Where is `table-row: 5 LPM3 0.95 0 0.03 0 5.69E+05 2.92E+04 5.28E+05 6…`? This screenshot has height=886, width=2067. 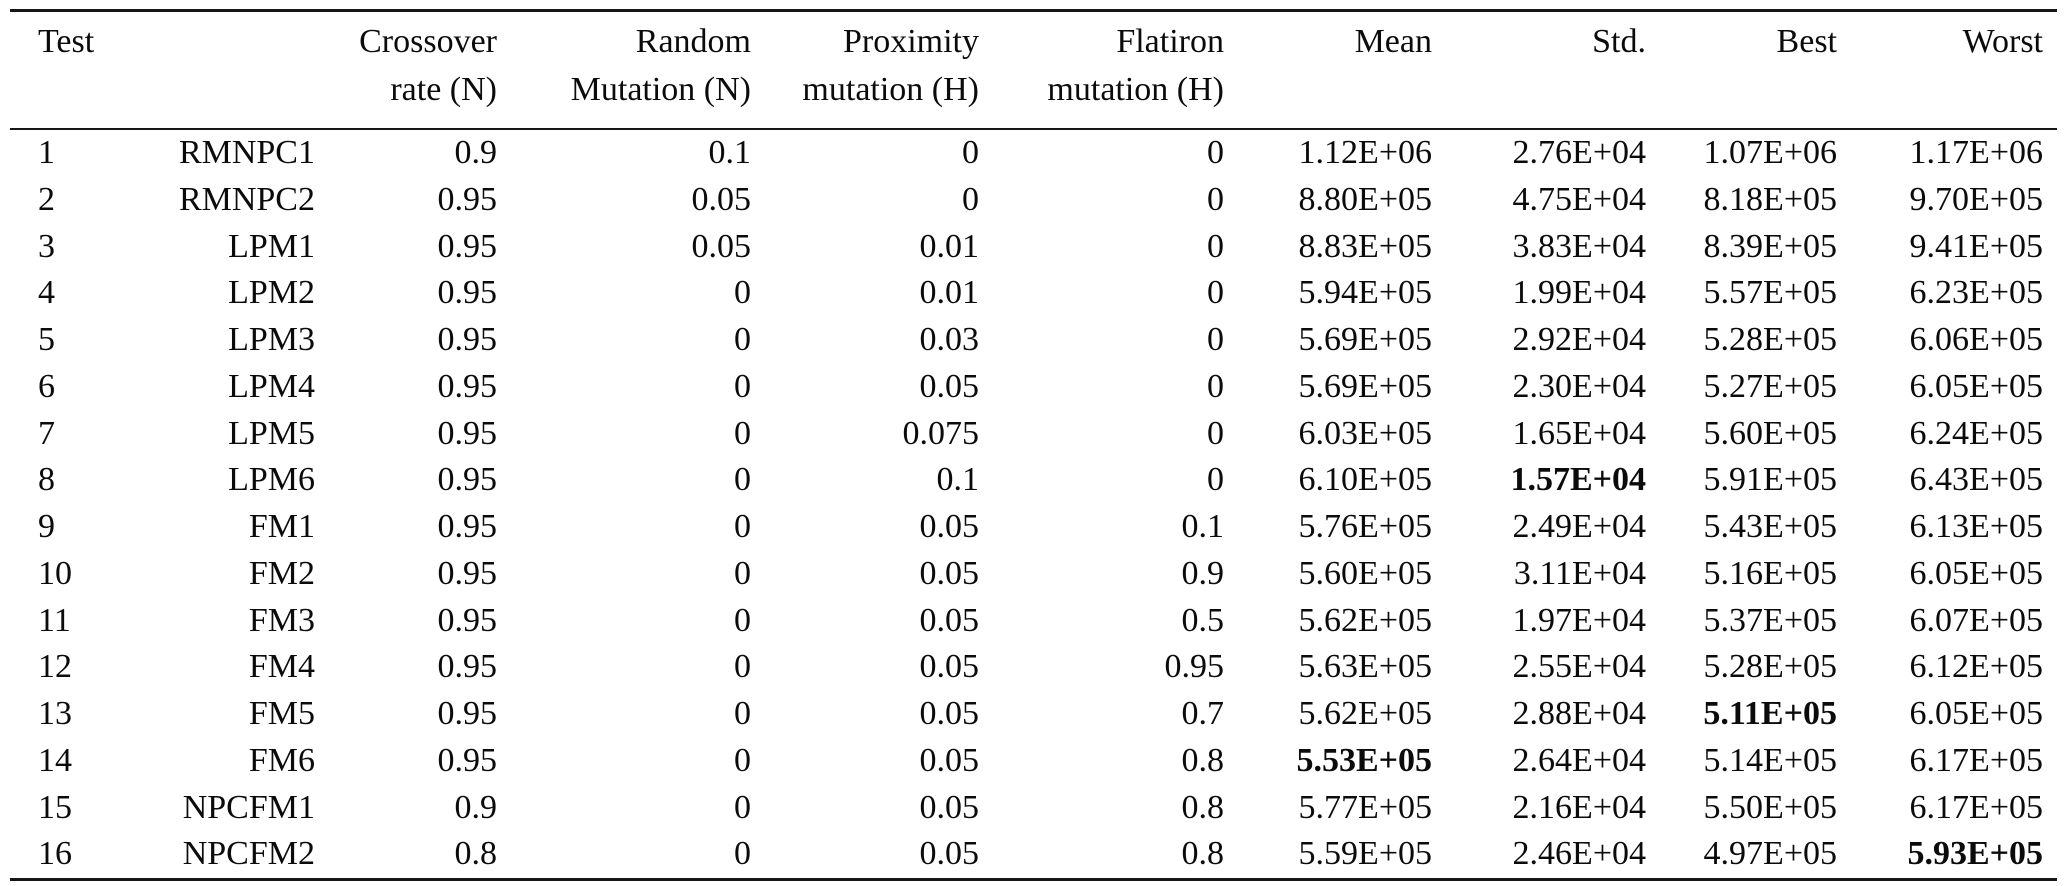 table-row: 5 LPM3 0.95 0 0.03 0 5.69E+05 2.92E+04 5.28E+05 6… is located at coordinates (1033, 340).